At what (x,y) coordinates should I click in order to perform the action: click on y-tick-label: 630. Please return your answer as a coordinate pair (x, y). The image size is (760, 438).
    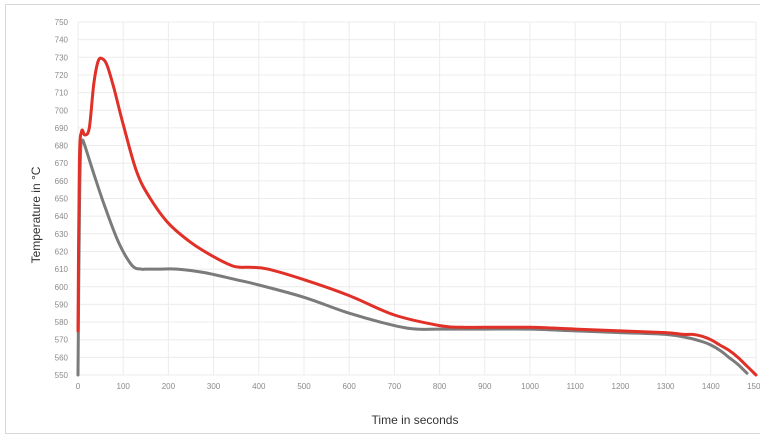
    Looking at the image, I should click on (62, 234).